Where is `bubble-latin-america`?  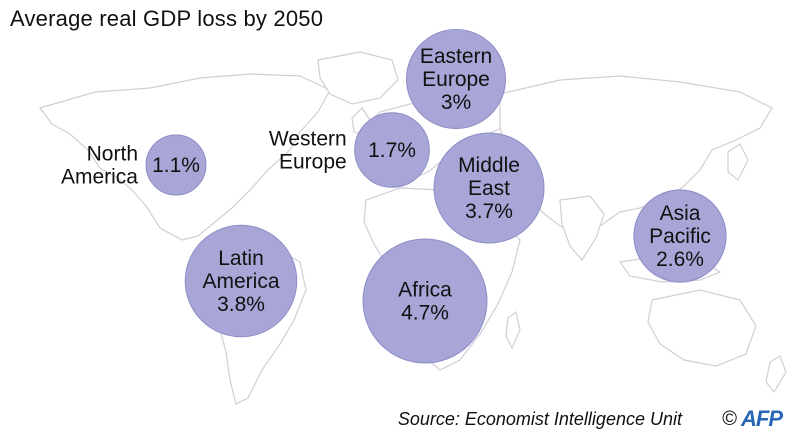 bubble-latin-america is located at coordinates (241, 281).